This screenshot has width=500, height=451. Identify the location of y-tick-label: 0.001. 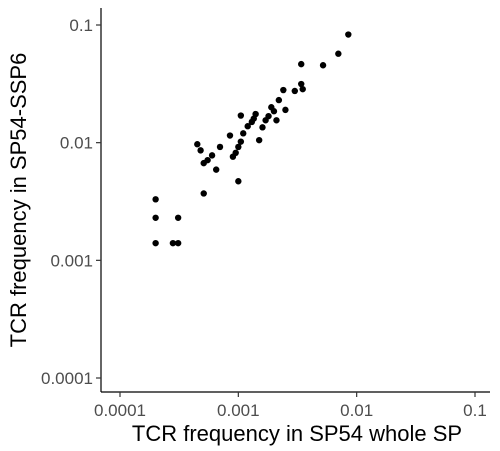
(71, 260).